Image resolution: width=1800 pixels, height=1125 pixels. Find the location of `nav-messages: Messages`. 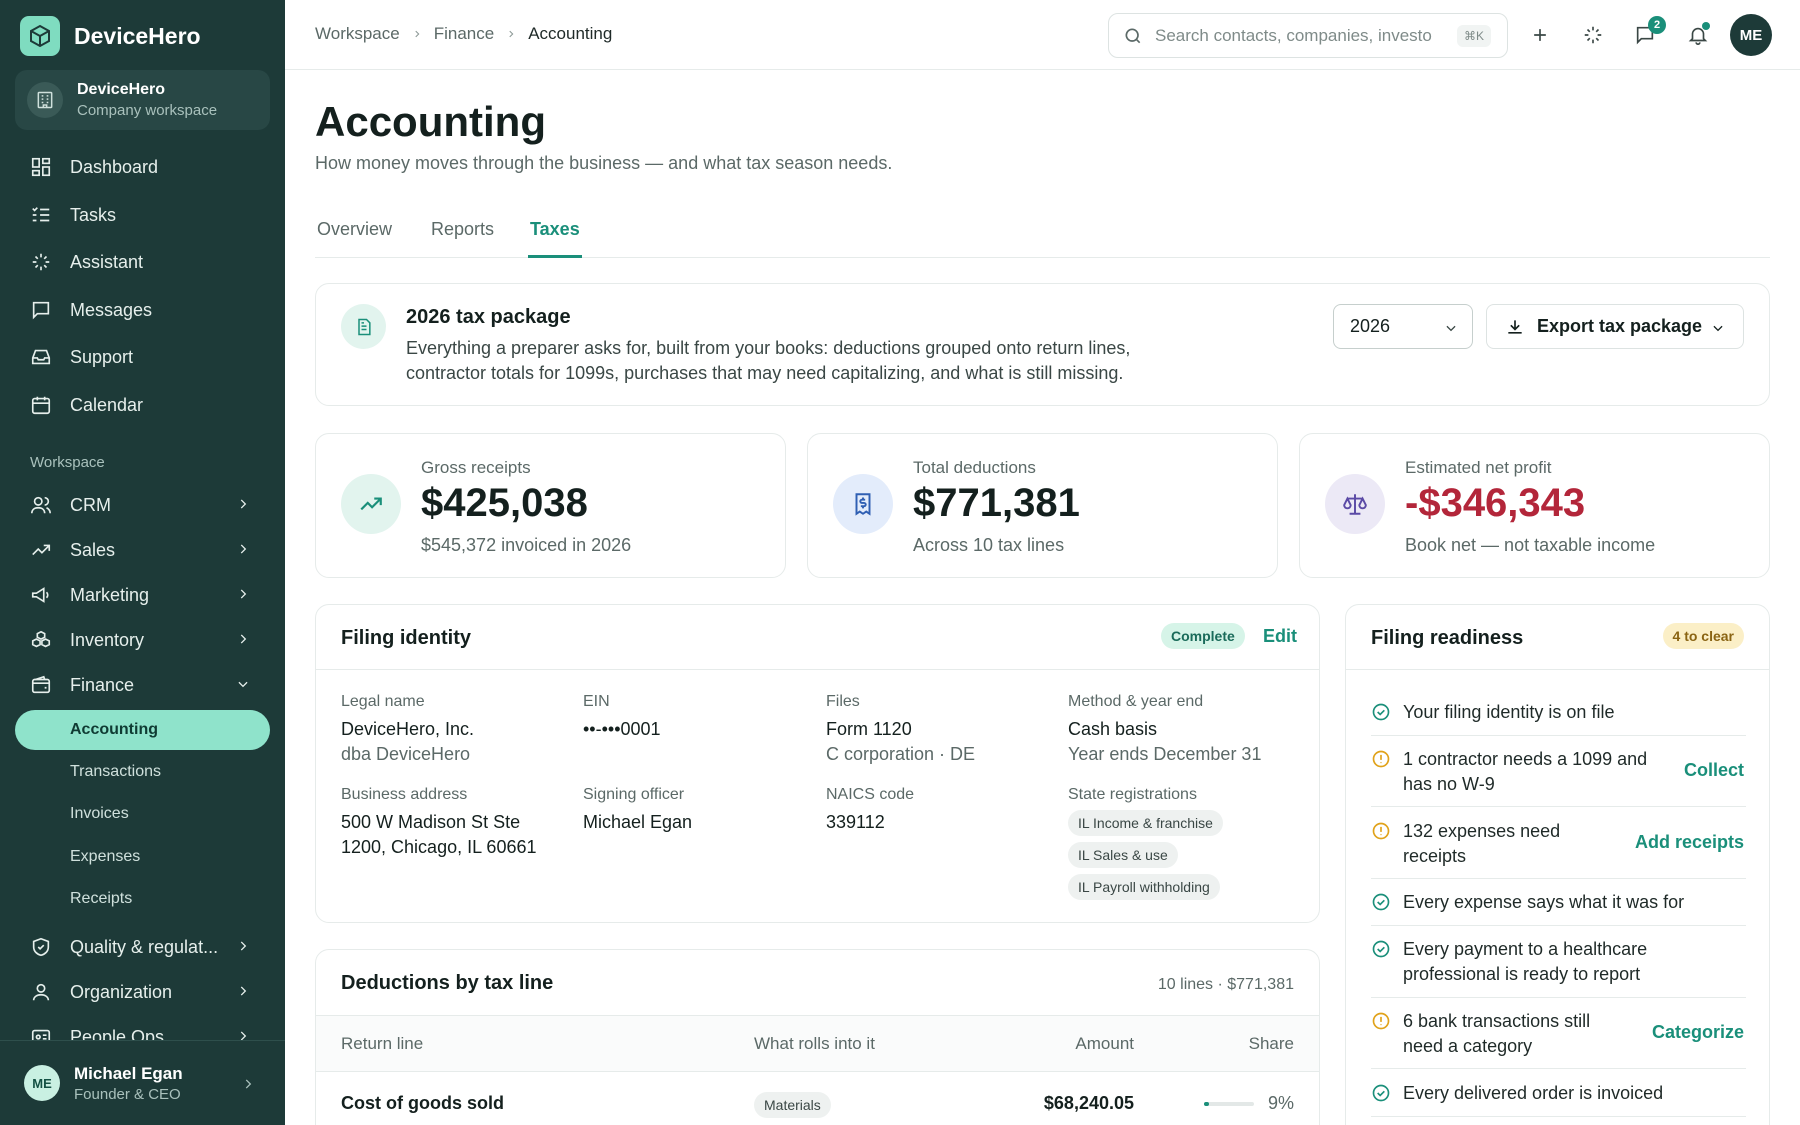

nav-messages: Messages is located at coordinates (142, 310).